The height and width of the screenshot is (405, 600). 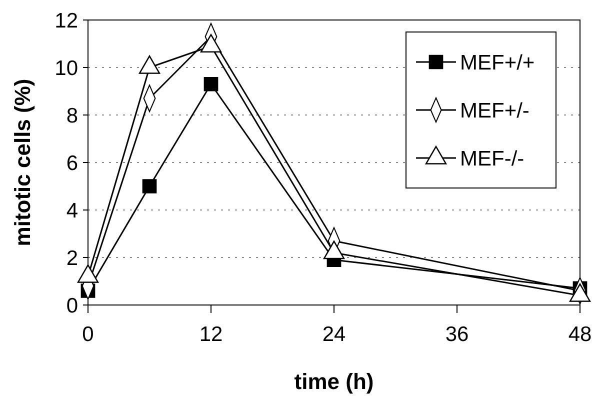 I want to click on x-tick-label: 48, so click(x=580, y=334).